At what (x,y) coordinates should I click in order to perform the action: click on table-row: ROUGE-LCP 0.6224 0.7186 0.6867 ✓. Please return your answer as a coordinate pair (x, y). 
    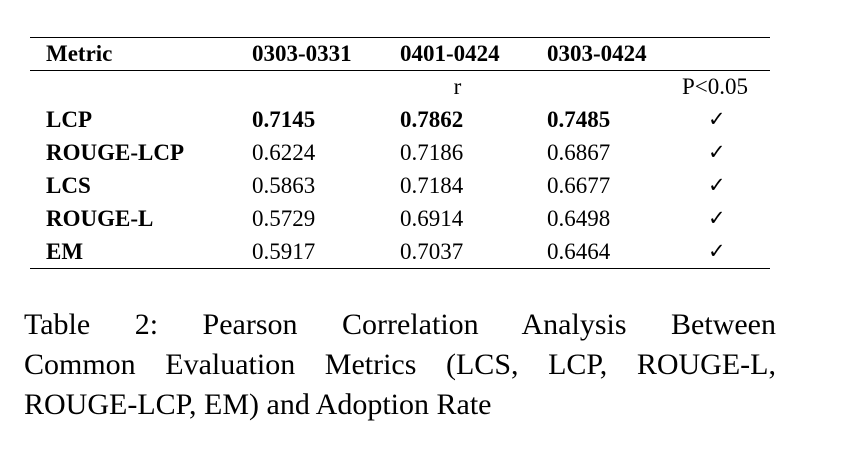
    Looking at the image, I should click on (400, 152).